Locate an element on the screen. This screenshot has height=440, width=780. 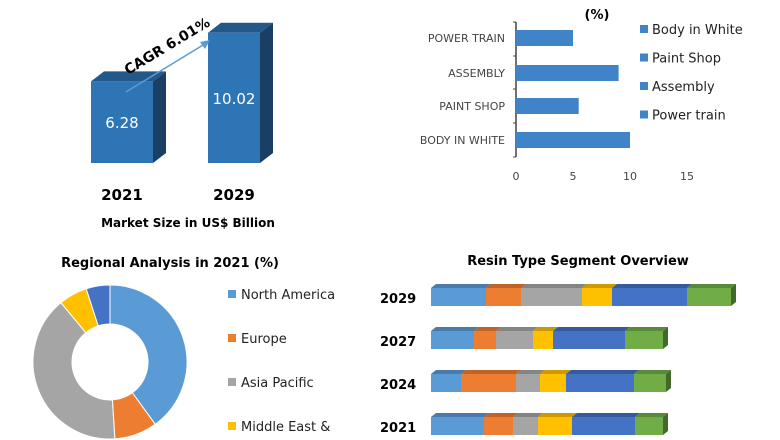
legend-label: North America is located at coordinates (288, 295).